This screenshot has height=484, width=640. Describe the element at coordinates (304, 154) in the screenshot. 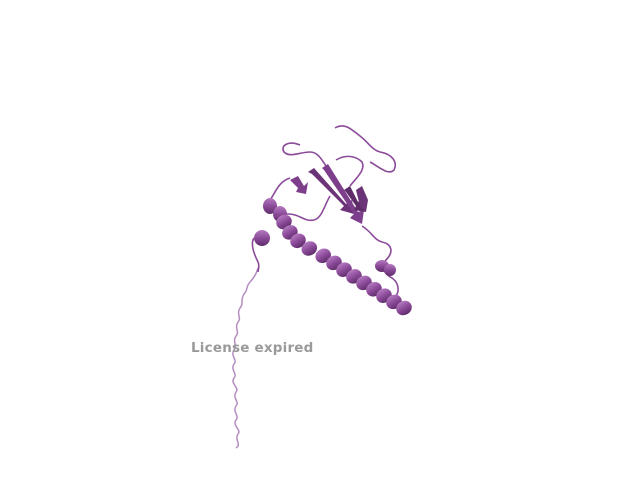

I see `loop-top-left` at that location.